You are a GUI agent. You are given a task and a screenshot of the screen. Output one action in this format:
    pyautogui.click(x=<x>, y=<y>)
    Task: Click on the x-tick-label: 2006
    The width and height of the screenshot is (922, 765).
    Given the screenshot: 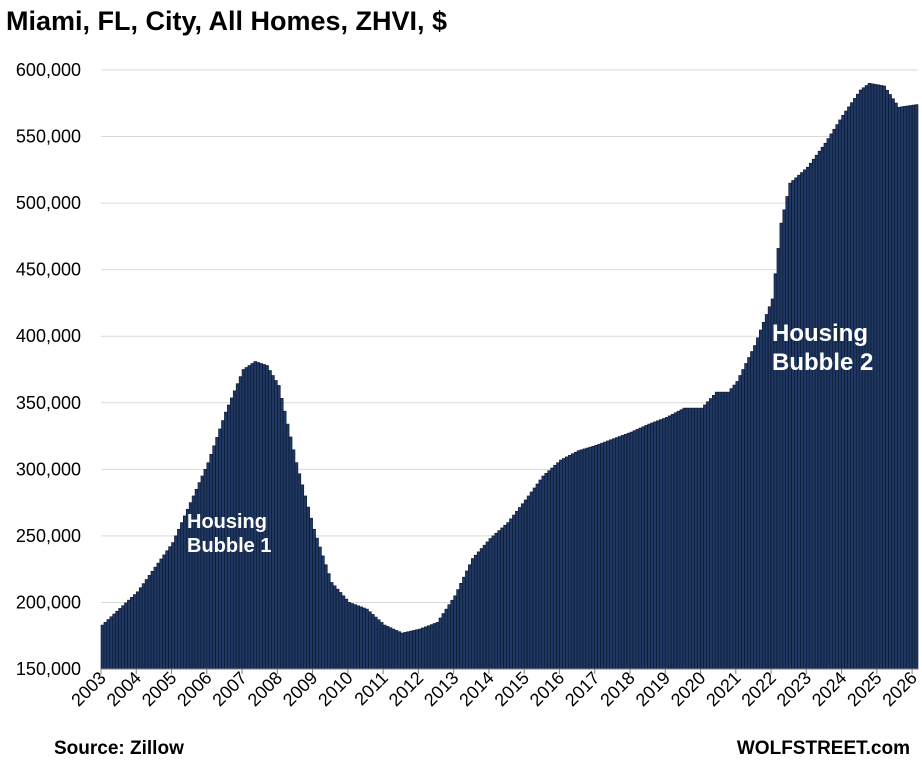 What is the action you would take?
    pyautogui.click(x=194, y=689)
    